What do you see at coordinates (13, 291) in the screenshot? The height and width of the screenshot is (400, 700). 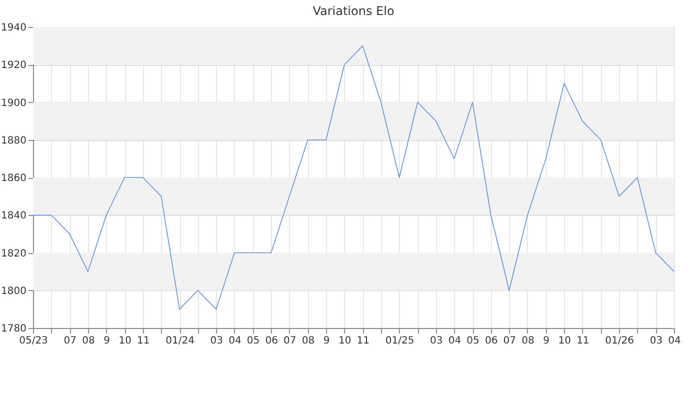 I see `y-tick-label: 1800` at bounding box center [13, 291].